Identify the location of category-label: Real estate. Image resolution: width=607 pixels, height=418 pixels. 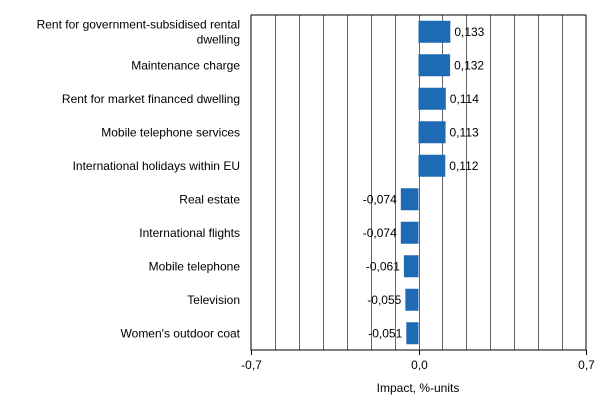
(209, 199).